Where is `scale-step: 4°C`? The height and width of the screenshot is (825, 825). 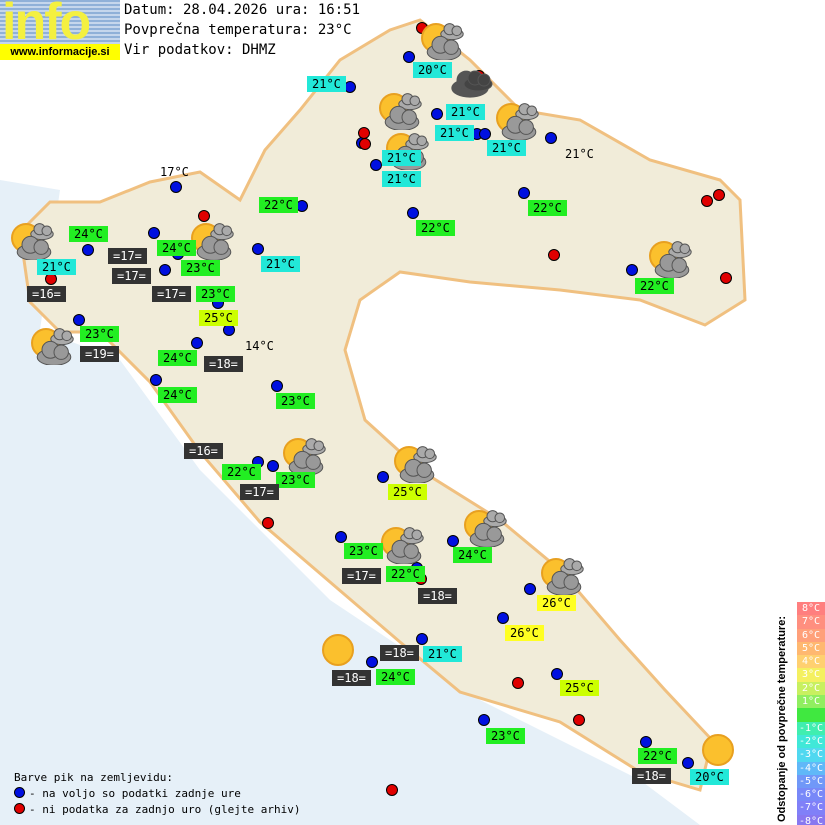 scale-step: 4°C is located at coordinates (811, 662).